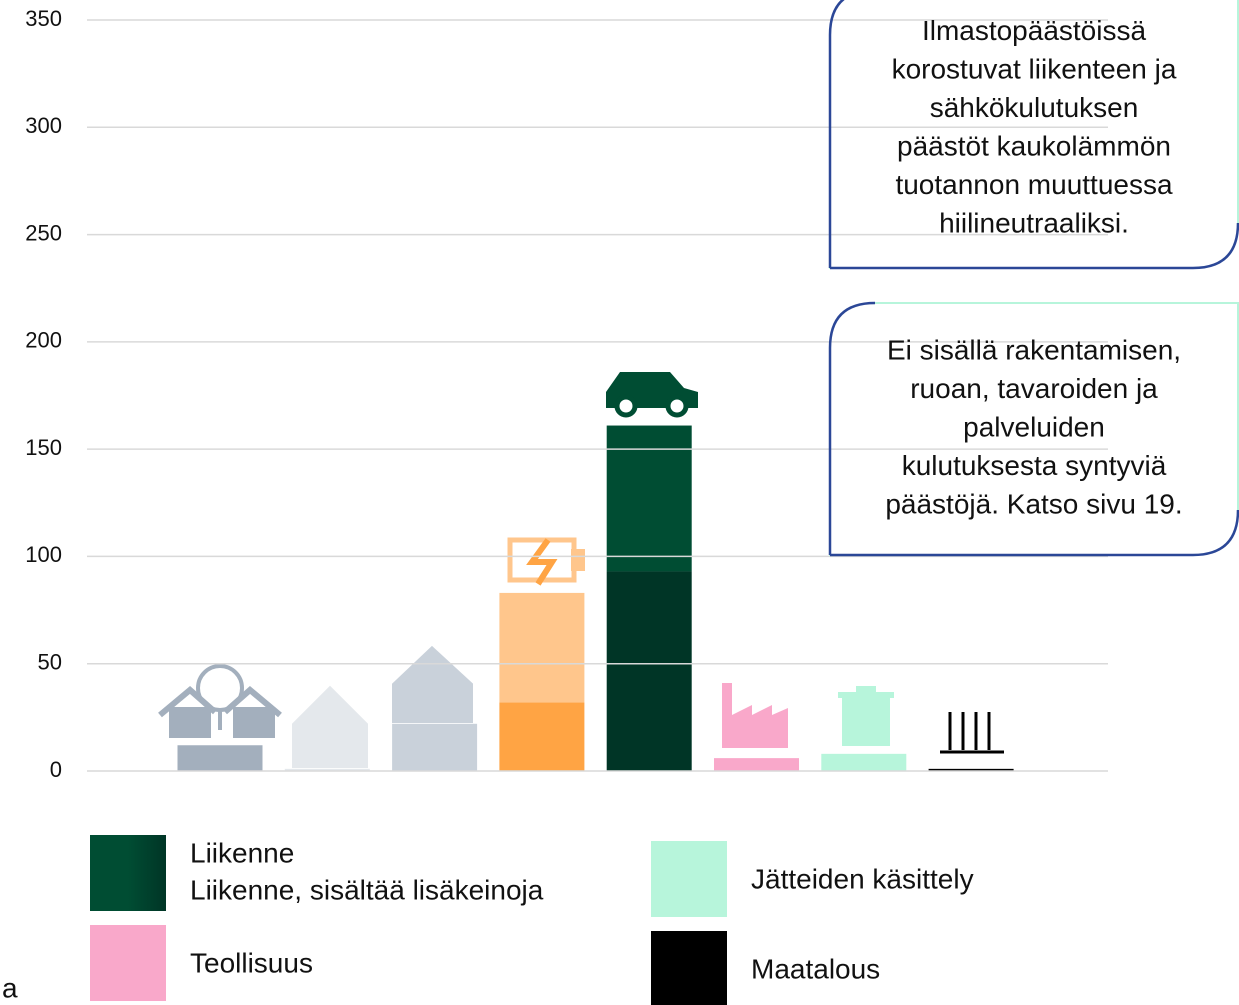 The image size is (1239, 1005). I want to click on factory-icon, so click(755, 715).